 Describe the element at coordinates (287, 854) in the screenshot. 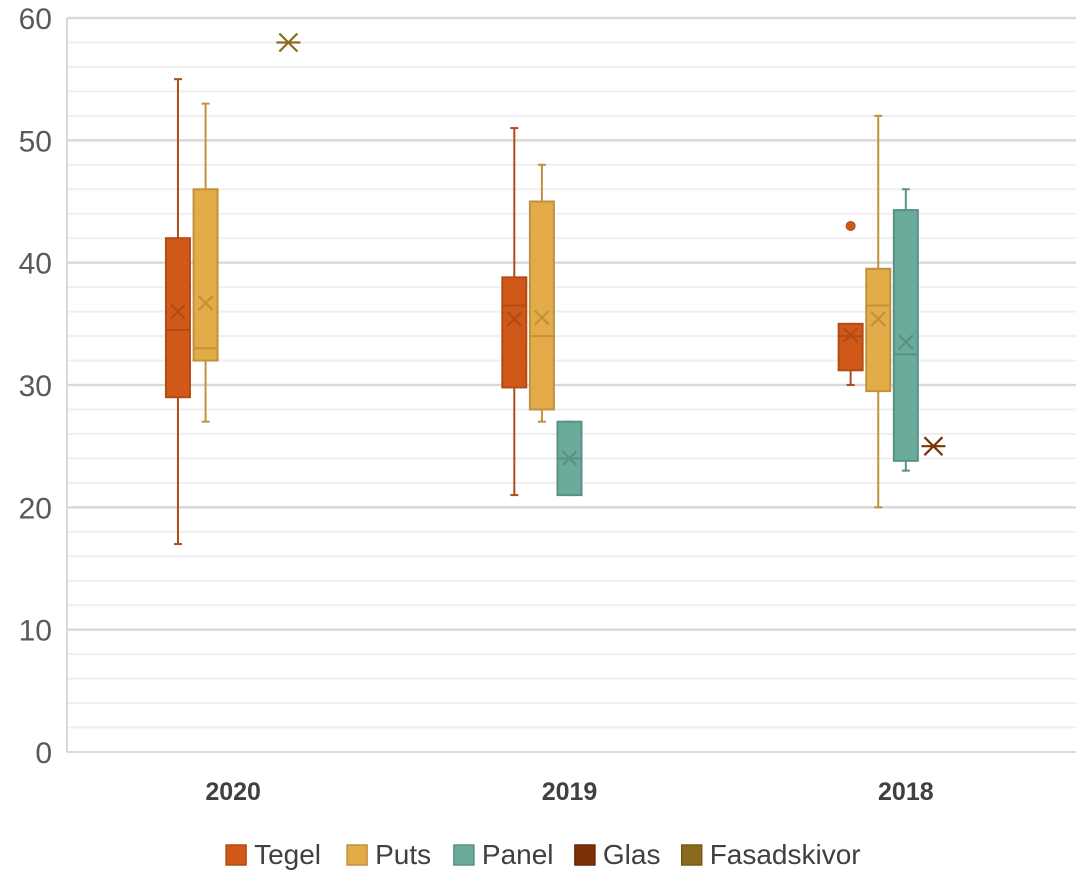

I see `legend-label: Tegel` at that location.